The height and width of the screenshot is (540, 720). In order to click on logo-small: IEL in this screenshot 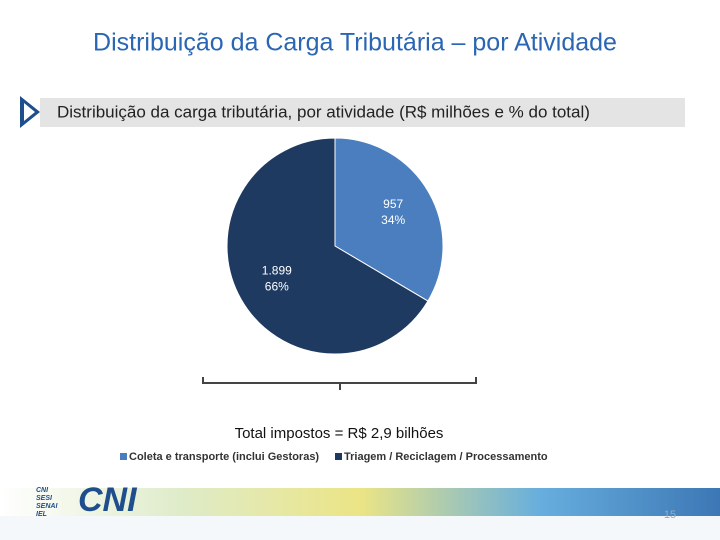, I will do `click(41, 514)`.